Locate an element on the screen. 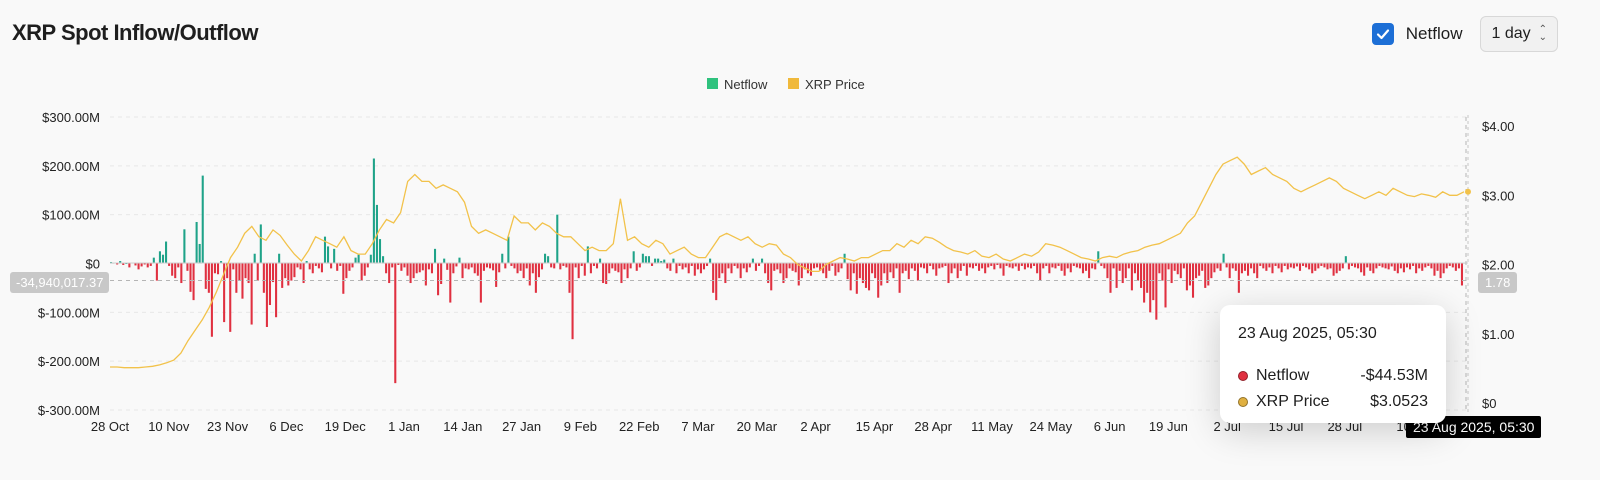 Image resolution: width=1600 pixels, height=480 pixels. netflow-checkbox is located at coordinates (1382, 34).